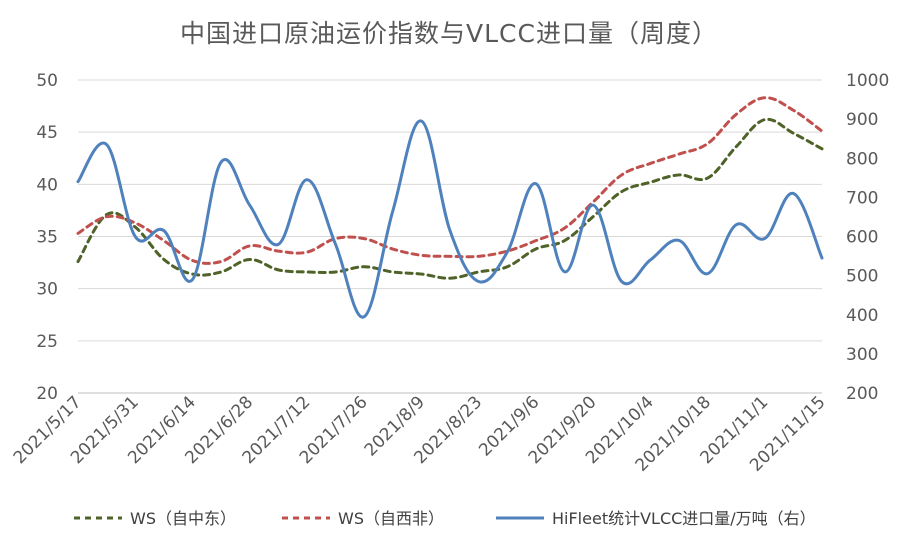  Describe the element at coordinates (684, 518) in the screenshot. I see `legend-label-2: HiFleet统计VLCC进口量/万吨（右）` at that location.